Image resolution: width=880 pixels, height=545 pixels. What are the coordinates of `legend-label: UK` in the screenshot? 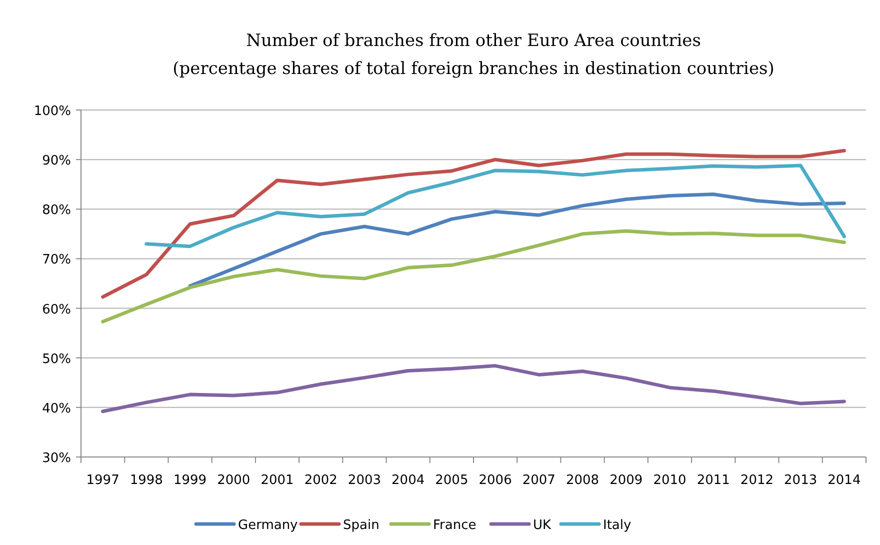 It's located at (542, 525).